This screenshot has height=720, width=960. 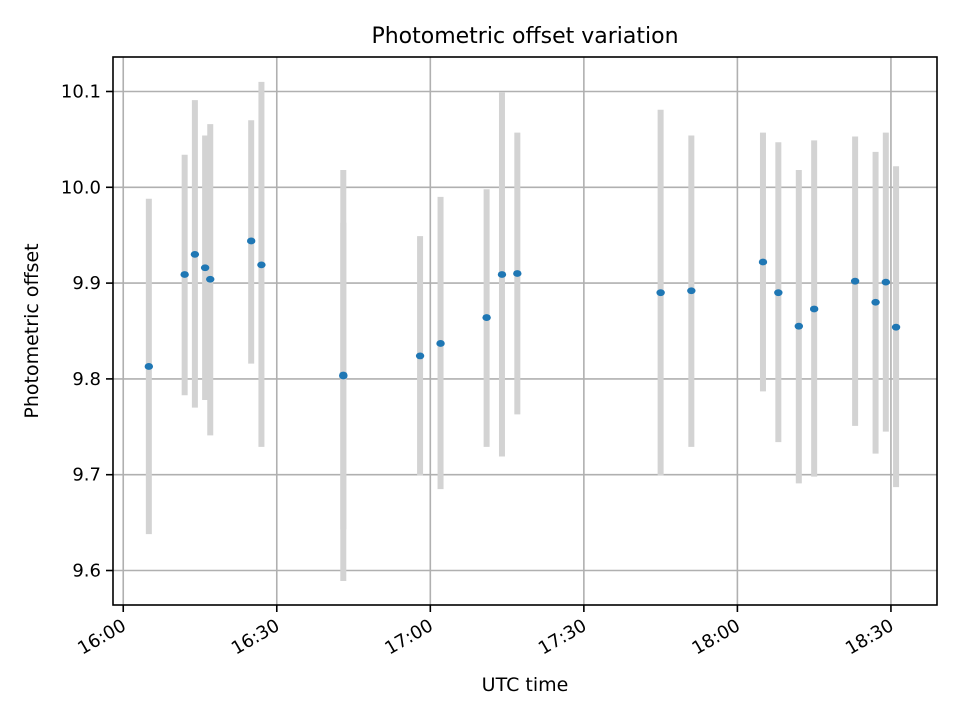 What do you see at coordinates (408, 637) in the screenshot?
I see `x-tick-label: 17:00` at bounding box center [408, 637].